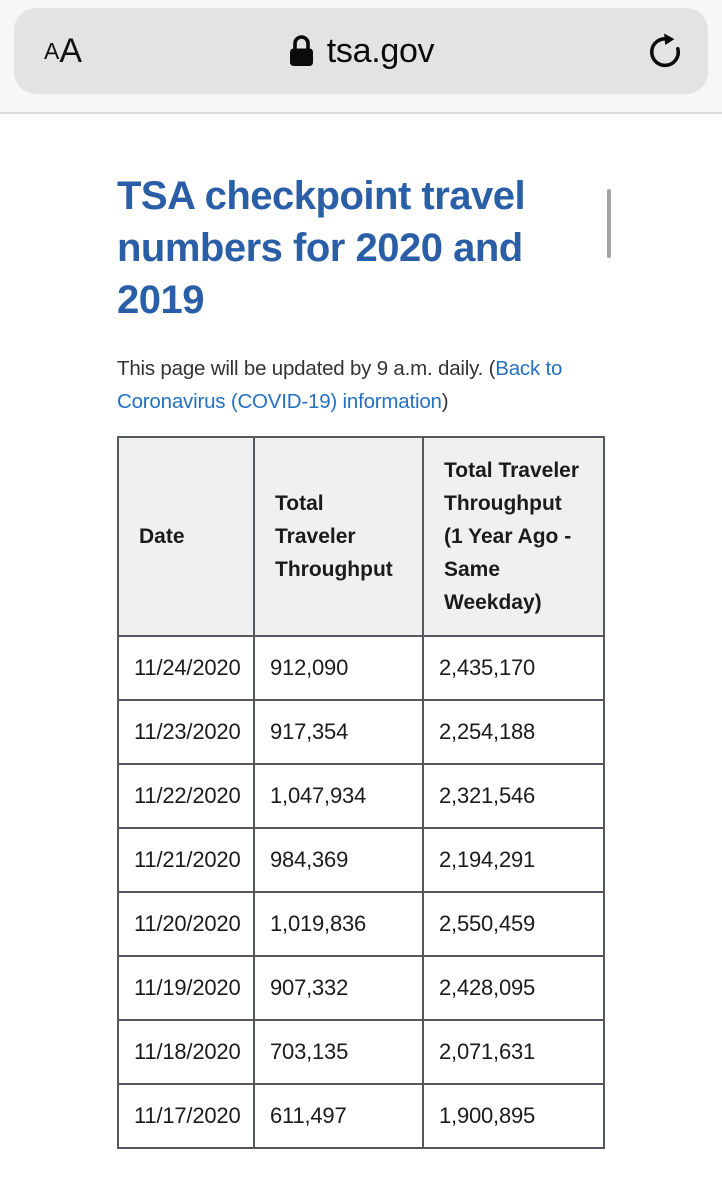 This screenshot has width=722, height=1200. Describe the element at coordinates (338, 732) in the screenshot. I see `table-cell: 917,354` at that location.